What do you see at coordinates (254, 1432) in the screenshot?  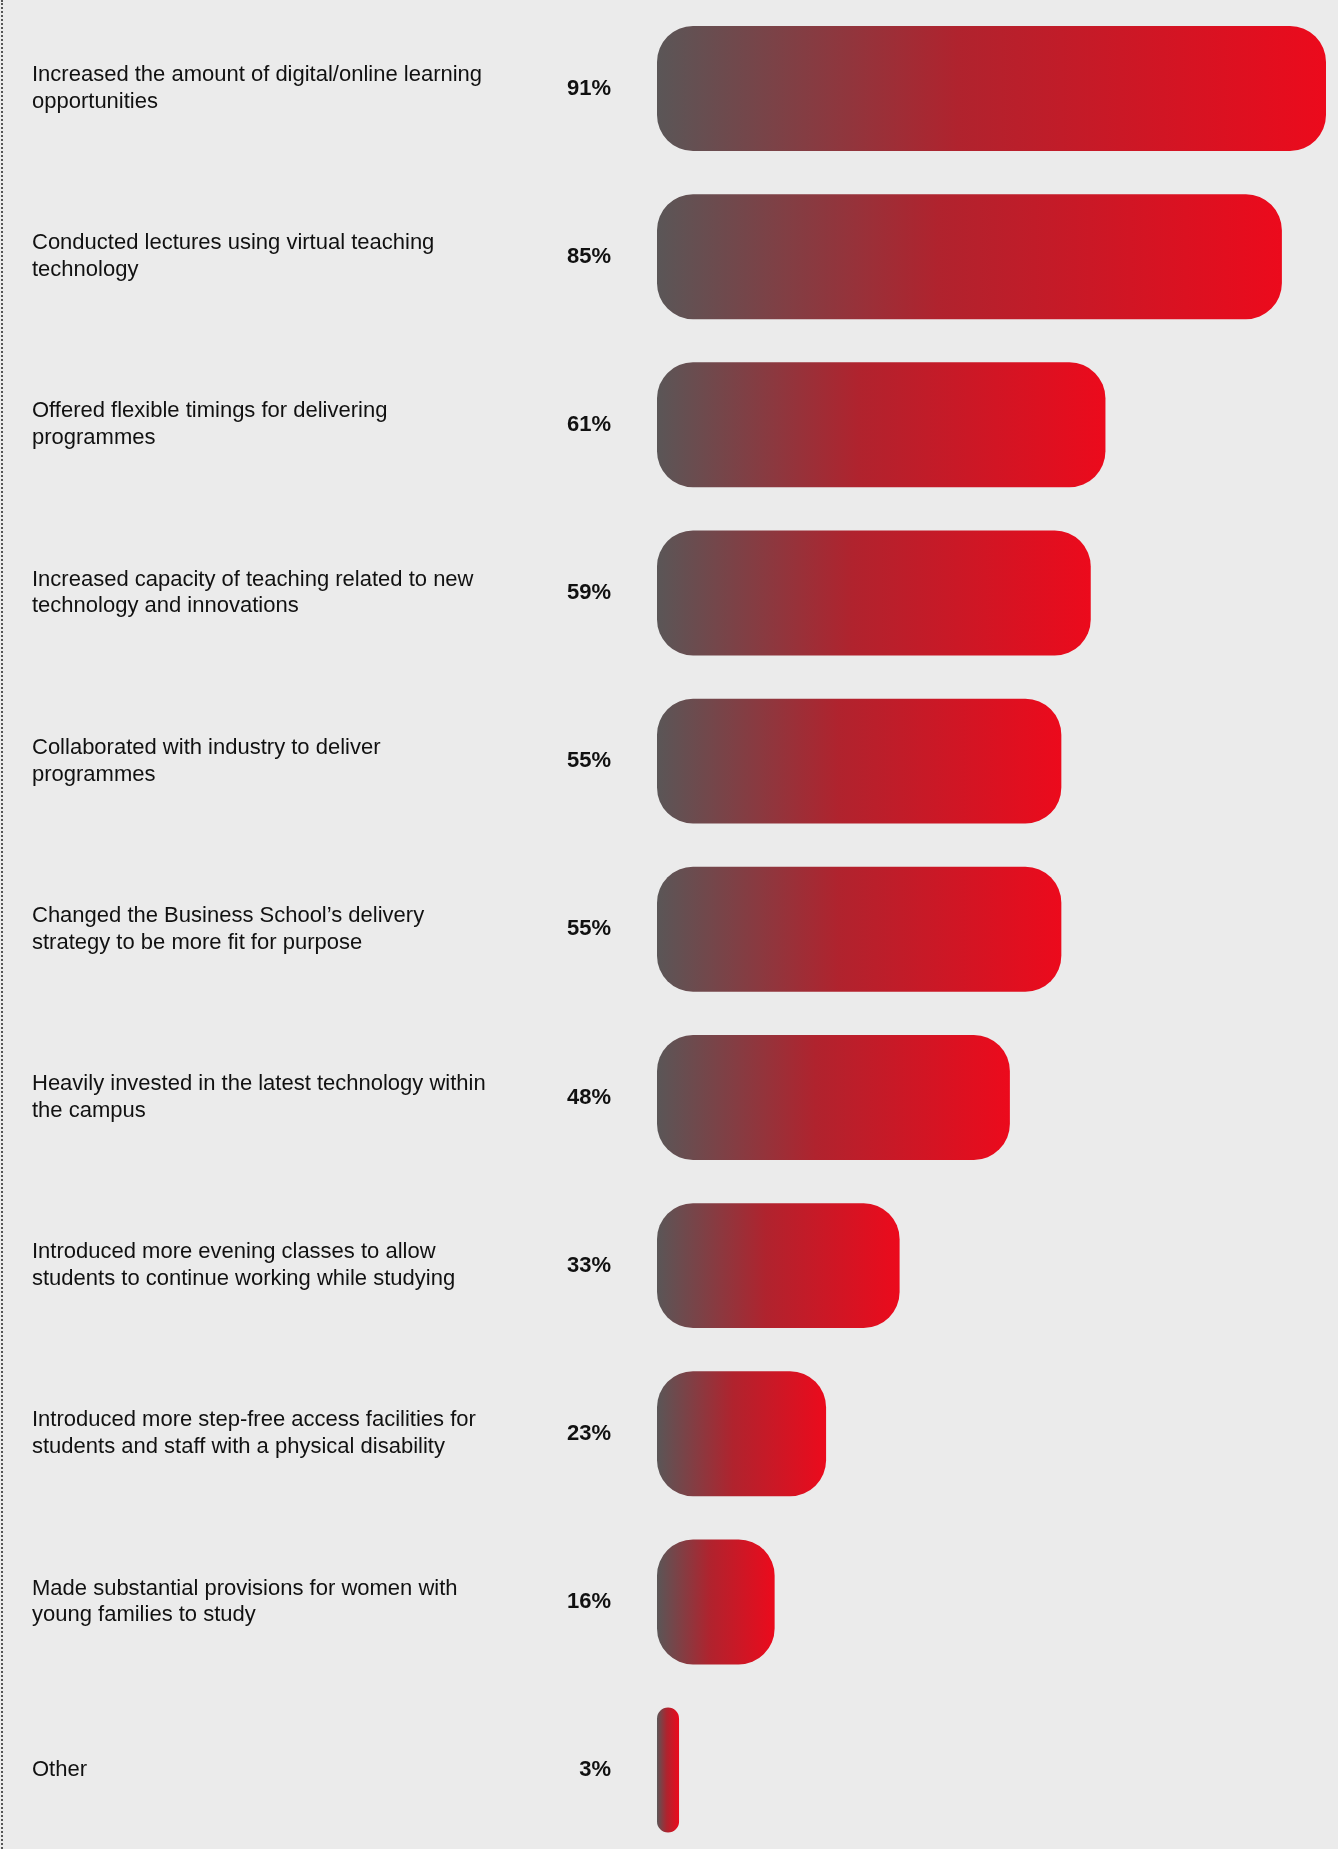 I see `y-tick-label: Introduced more step-free access facilities for students and staff with a physical disability` at bounding box center [254, 1432].